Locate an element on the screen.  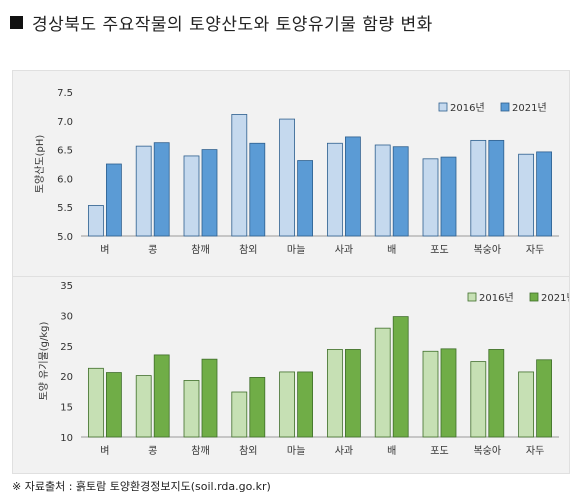
y-tick-label: 6.5 is located at coordinates (65, 151).